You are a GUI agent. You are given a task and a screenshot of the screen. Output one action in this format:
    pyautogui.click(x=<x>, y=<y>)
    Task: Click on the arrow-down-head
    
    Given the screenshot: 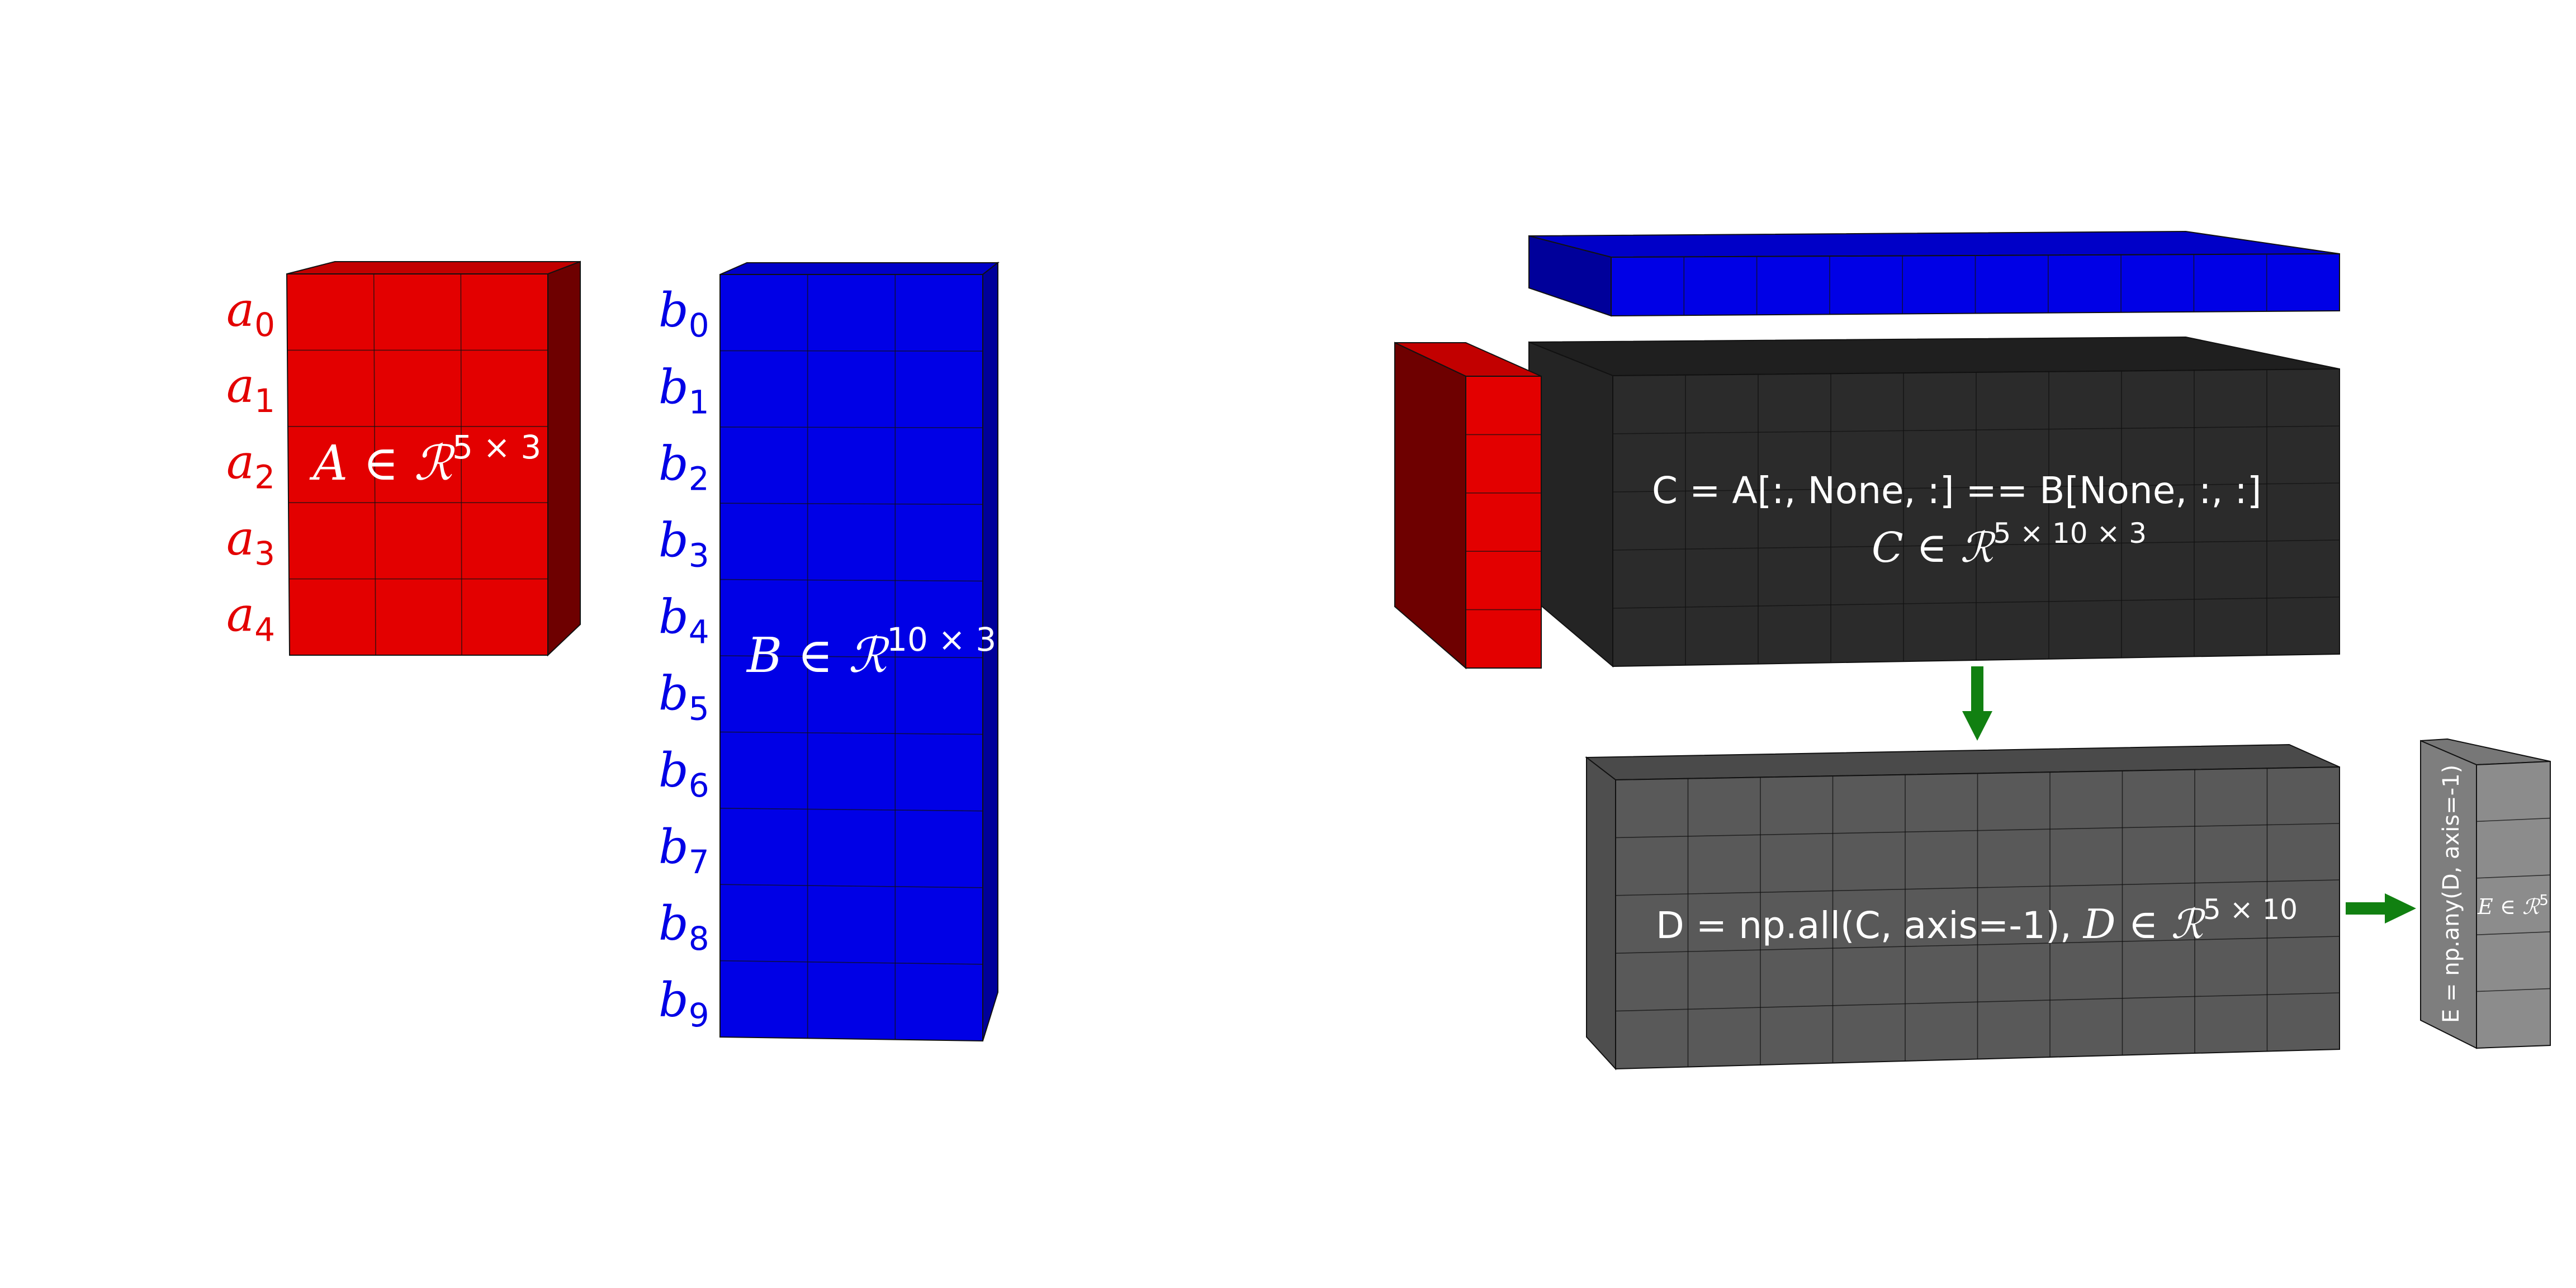 What is the action you would take?
    pyautogui.click(x=1977, y=726)
    